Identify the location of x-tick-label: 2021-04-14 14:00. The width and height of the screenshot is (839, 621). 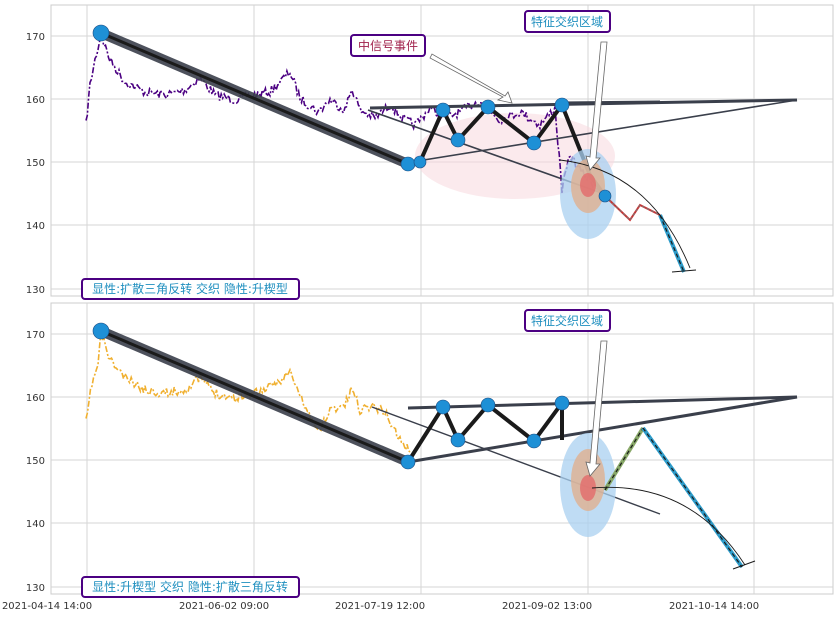
(47, 606).